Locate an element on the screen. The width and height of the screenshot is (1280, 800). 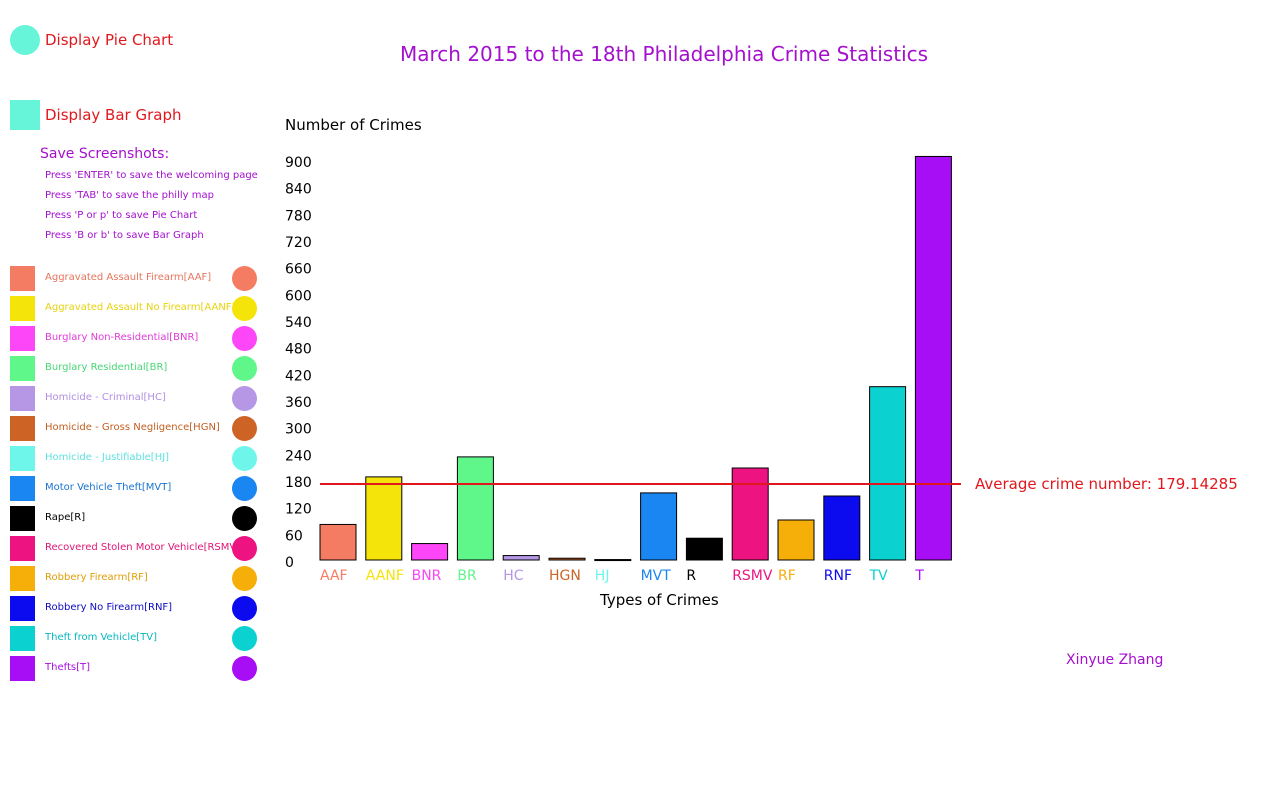
y-axis-title: Number of Crimes is located at coordinates (353, 125).